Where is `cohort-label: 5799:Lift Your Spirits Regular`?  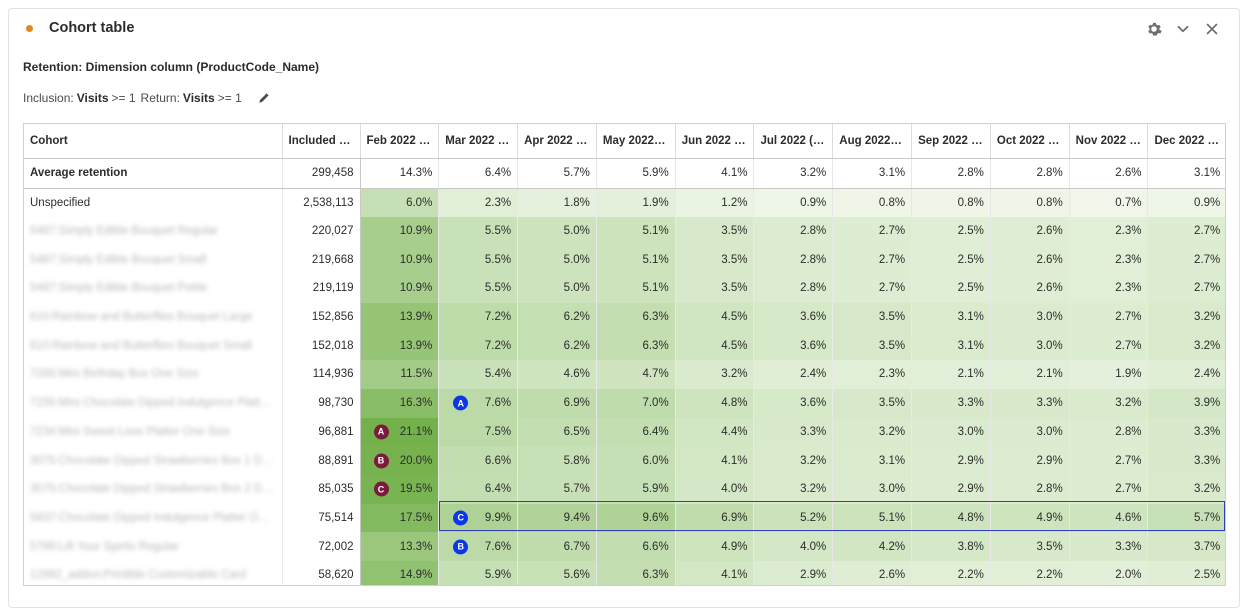
cohort-label: 5799:Lift Your Spirits Regular is located at coordinates (153, 546).